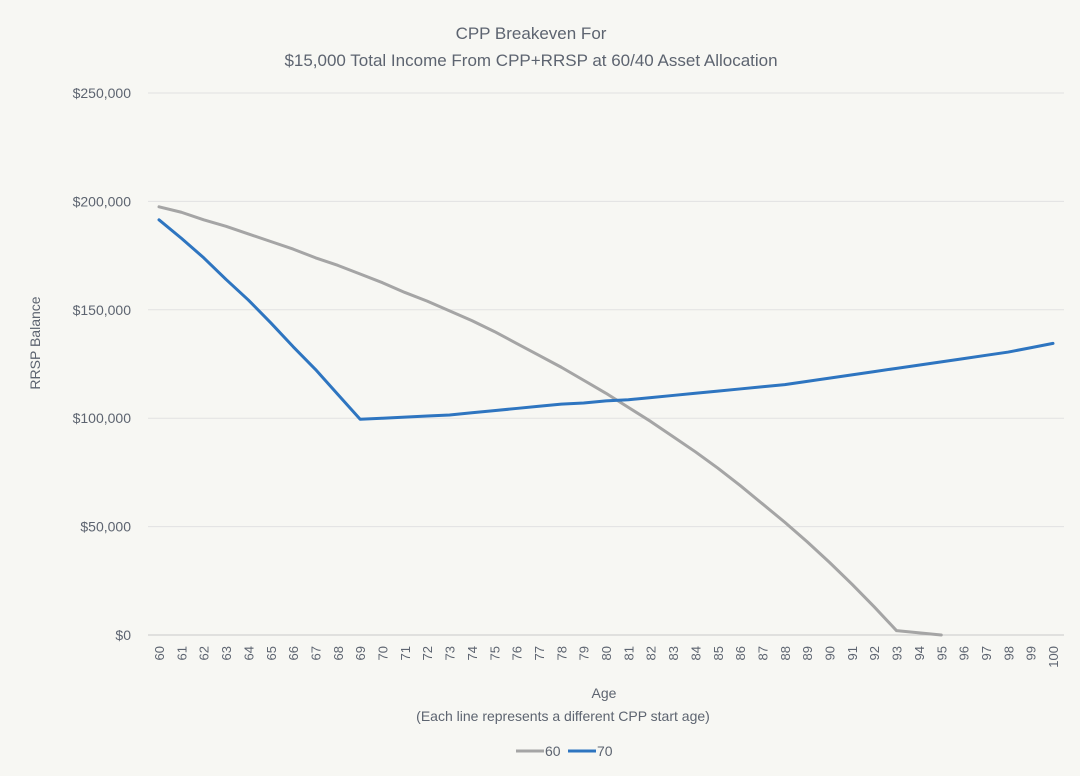  Describe the element at coordinates (919, 653) in the screenshot. I see `x-tick-label: 94` at that location.